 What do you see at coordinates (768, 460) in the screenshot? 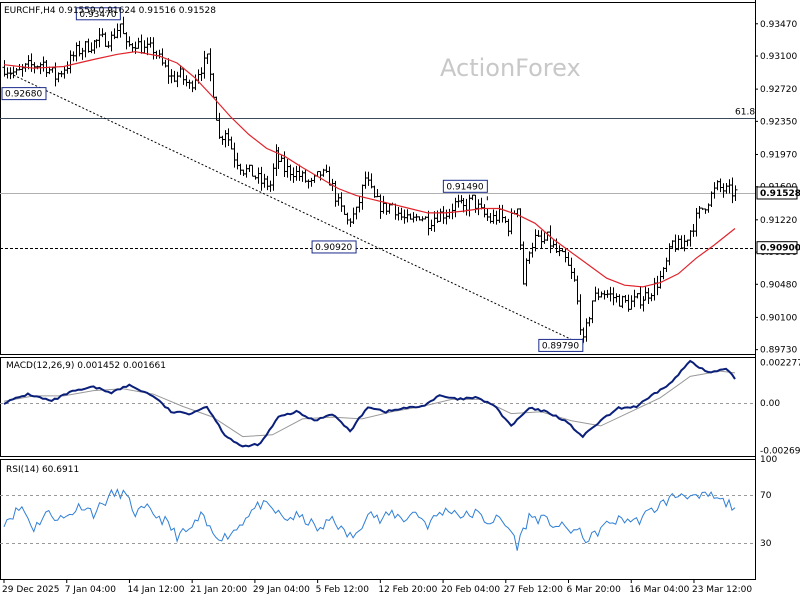
I see `rsi-tick-label: 100` at bounding box center [768, 460].